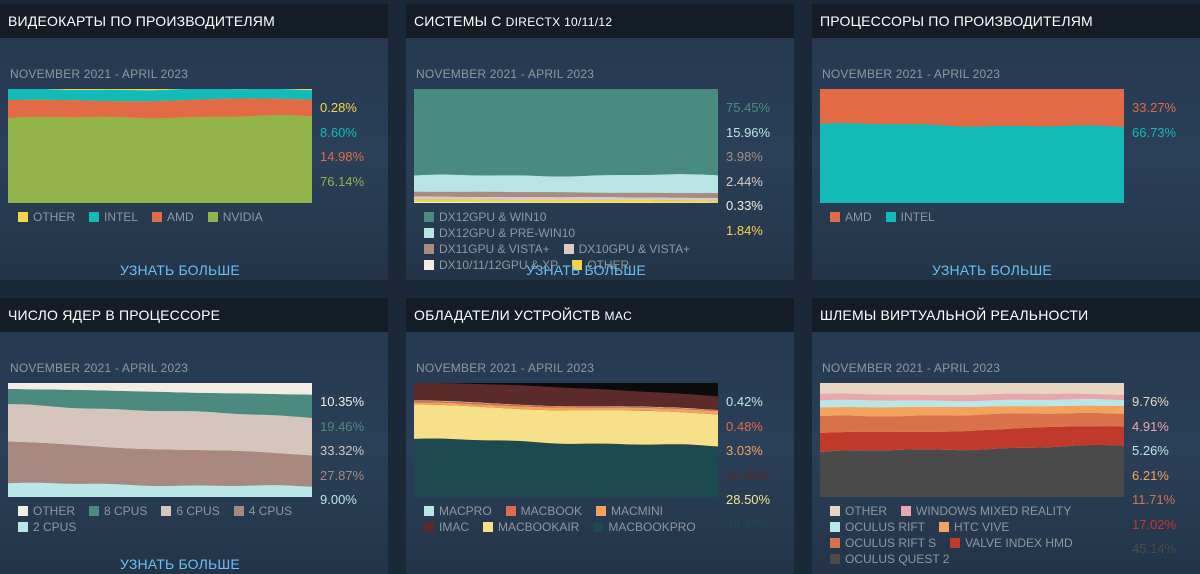 This screenshot has width=1200, height=574. Describe the element at coordinates (748, 475) in the screenshot. I see `pct-imac: 11.40%` at that location.